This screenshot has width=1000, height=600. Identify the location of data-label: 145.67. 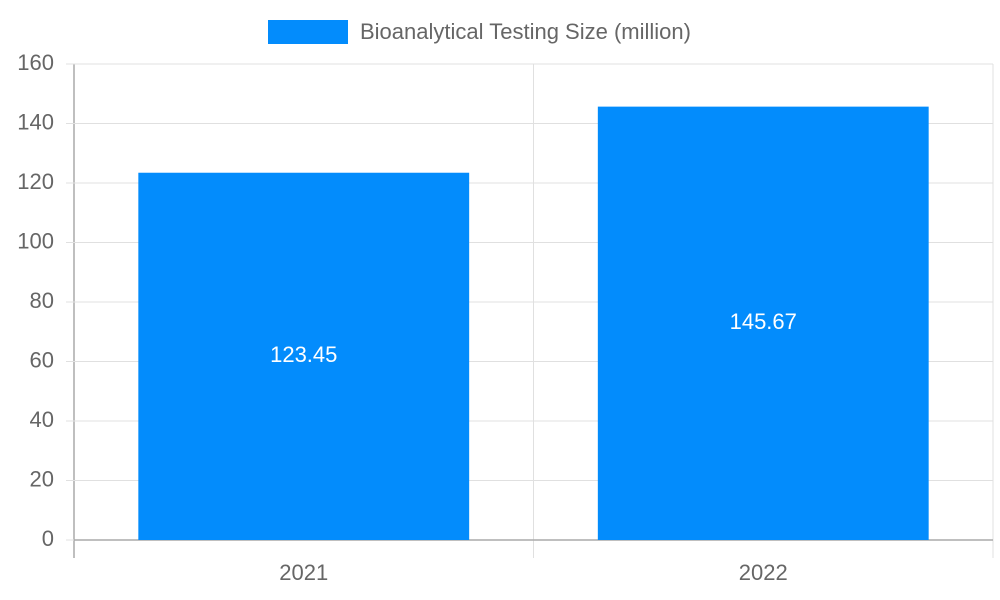
(763, 321).